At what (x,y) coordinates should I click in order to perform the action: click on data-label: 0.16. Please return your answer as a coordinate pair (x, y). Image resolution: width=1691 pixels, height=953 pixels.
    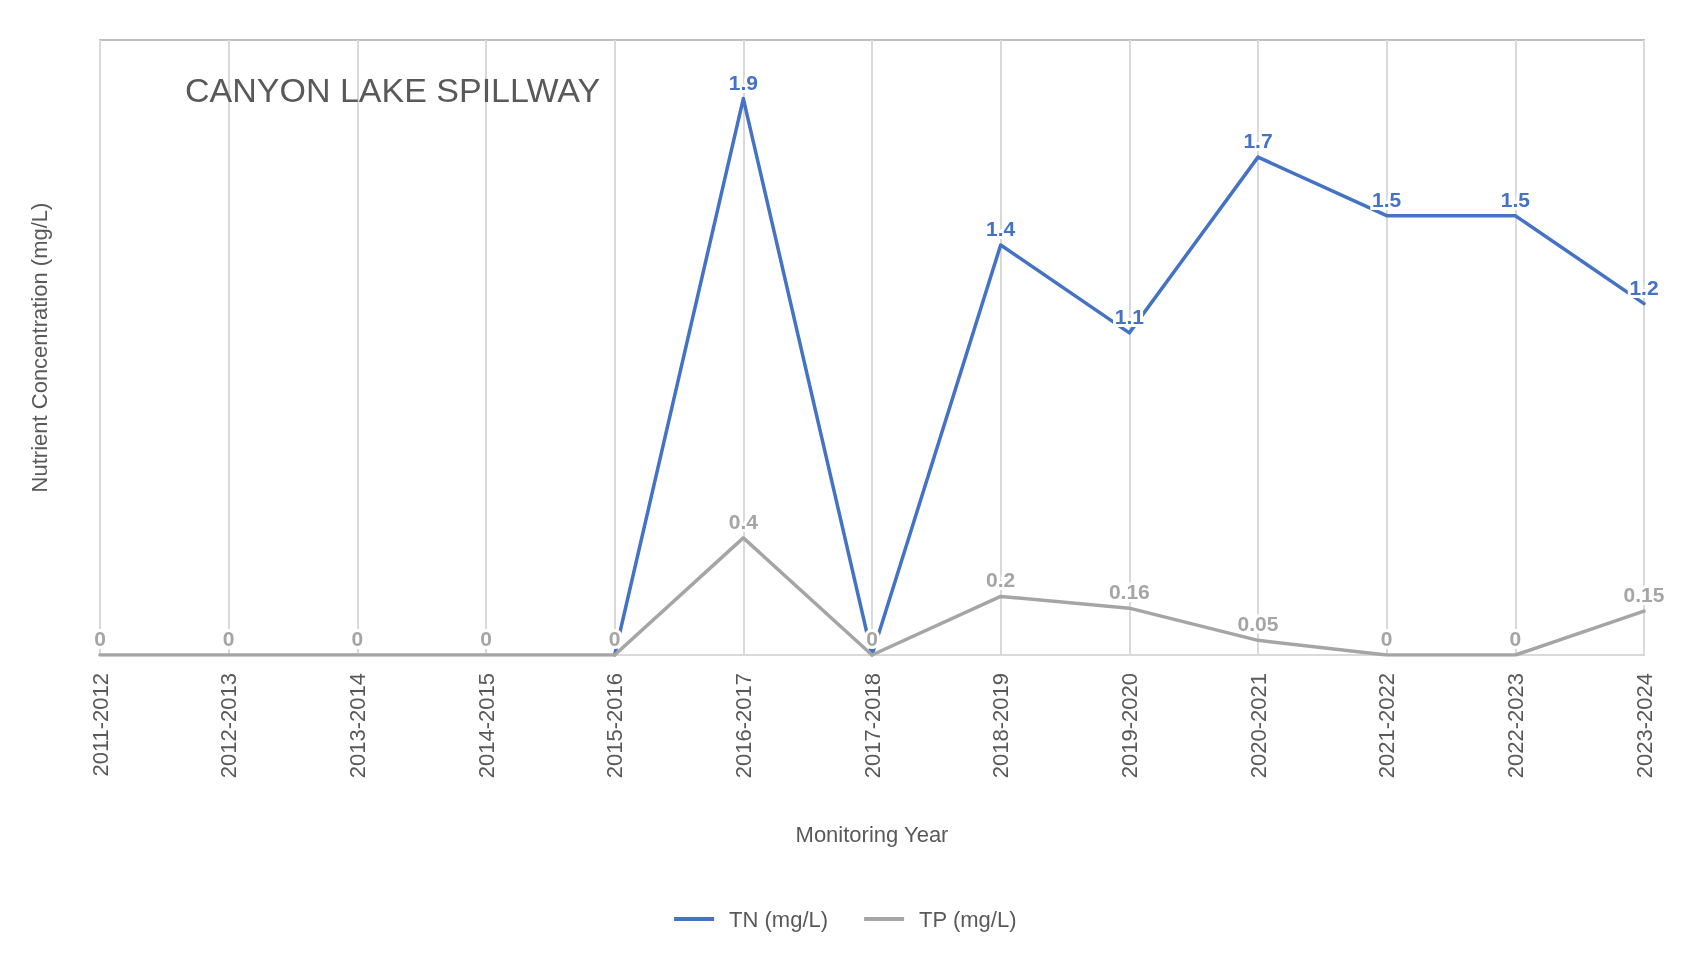
    Looking at the image, I should click on (1129, 592).